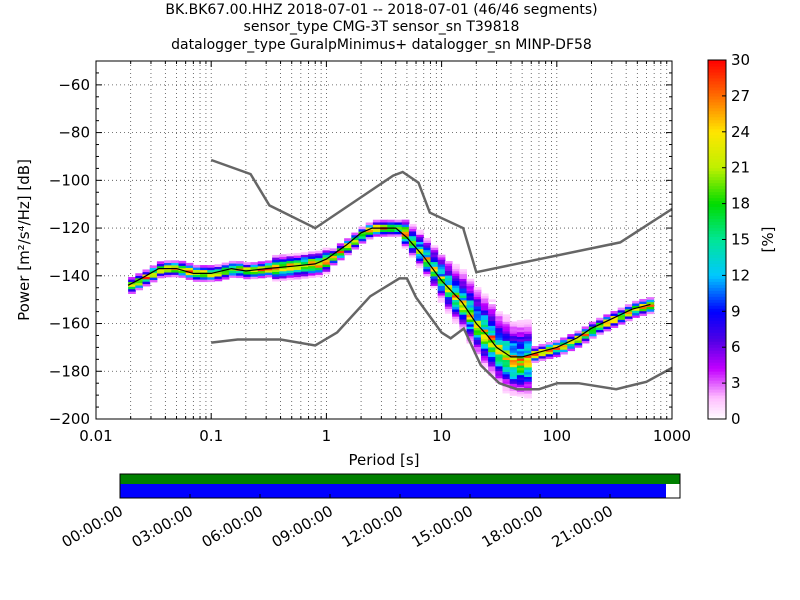  Describe the element at coordinates (372, 526) in the screenshot. I see `segments-time-label: 12:00:00` at that location.